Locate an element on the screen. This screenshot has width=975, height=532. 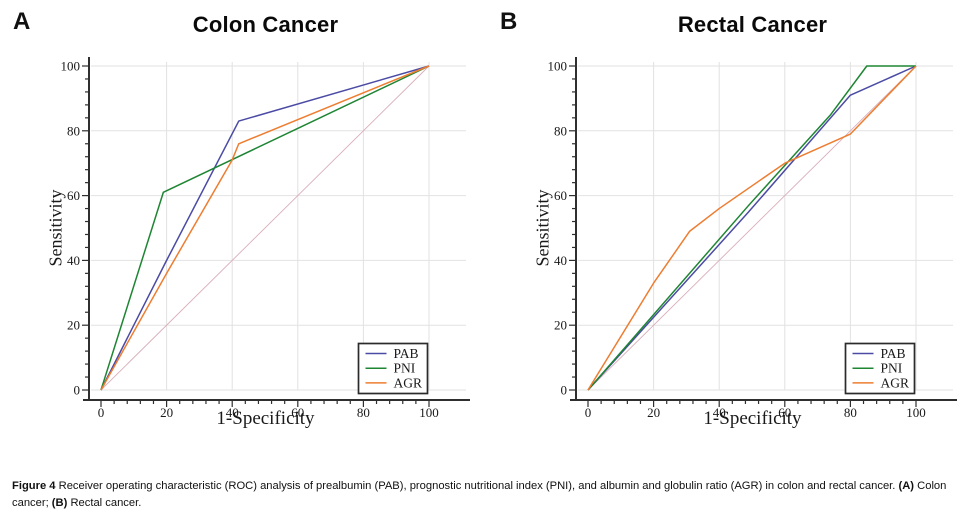
caption-text-run: Colon cancer; is located at coordinates (479, 494).